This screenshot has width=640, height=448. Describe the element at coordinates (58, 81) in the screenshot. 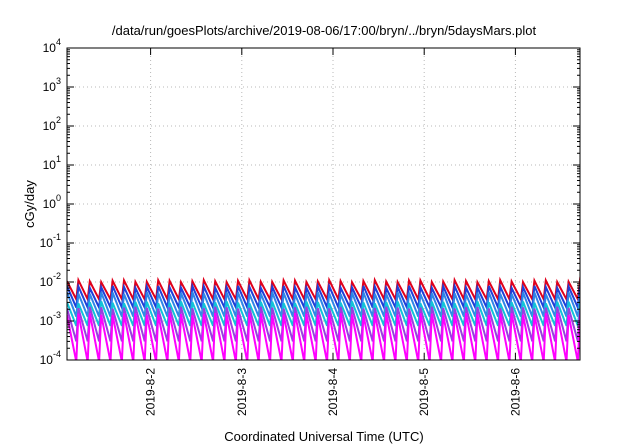

I see `y-tick-exponent: 3` at that location.